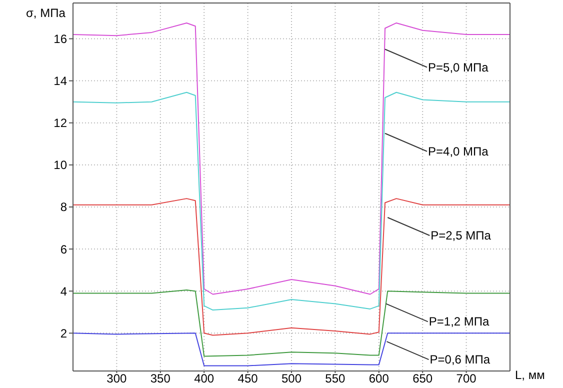 The width and height of the screenshot is (563, 388). Describe the element at coordinates (458, 67) in the screenshot. I see `annotation: P=5,0 МПа` at that location.